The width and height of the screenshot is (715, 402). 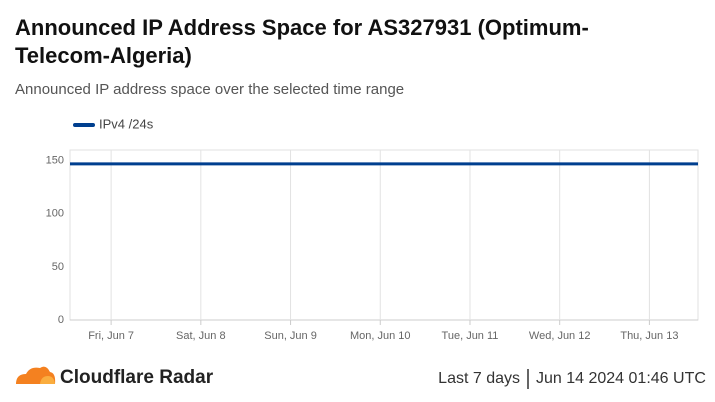 I want to click on x-tick-label: Sun, Jun 9, so click(x=290, y=336).